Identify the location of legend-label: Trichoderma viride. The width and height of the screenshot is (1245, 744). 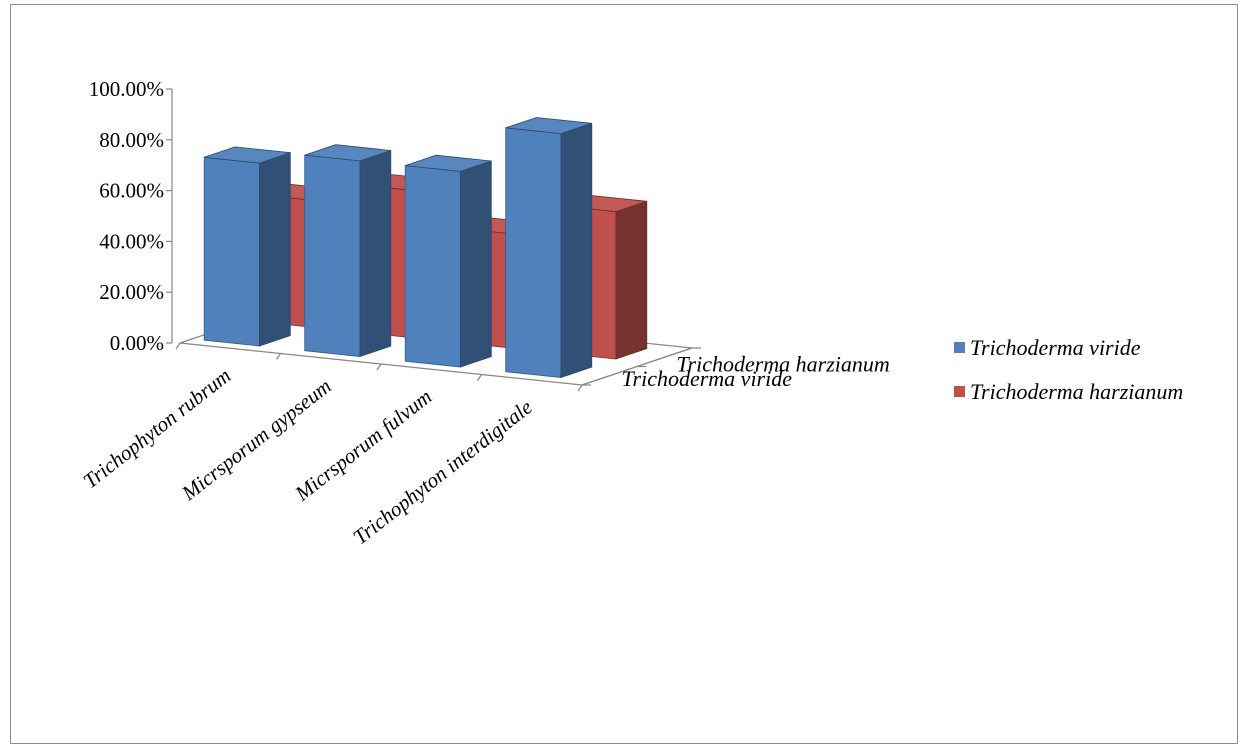
(1055, 347).